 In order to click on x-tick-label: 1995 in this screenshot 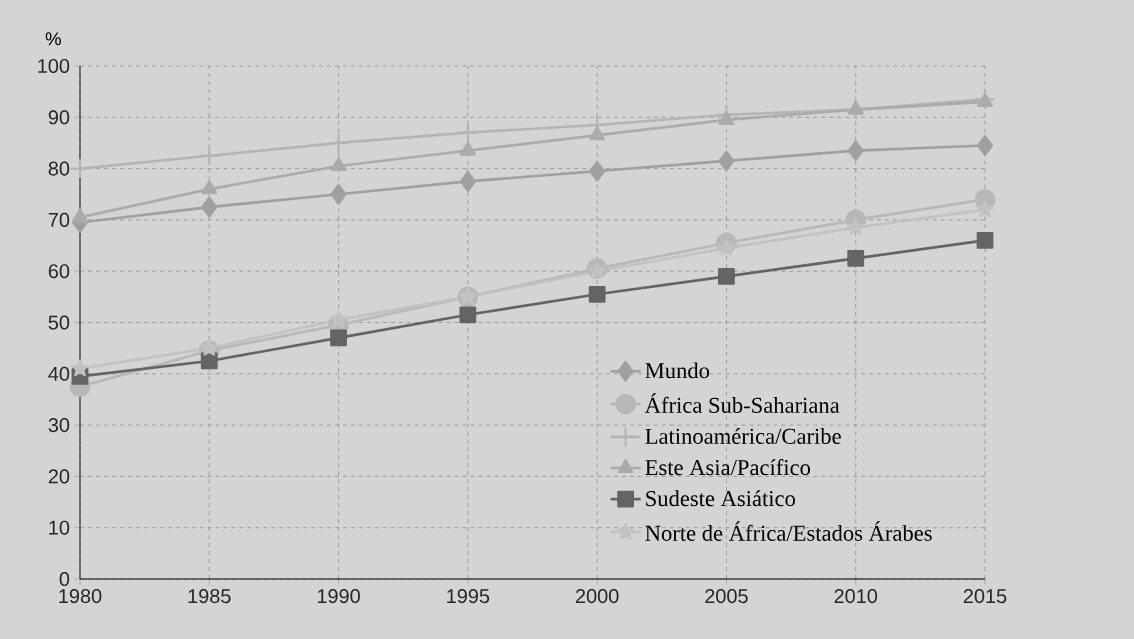, I will do `click(468, 596)`.